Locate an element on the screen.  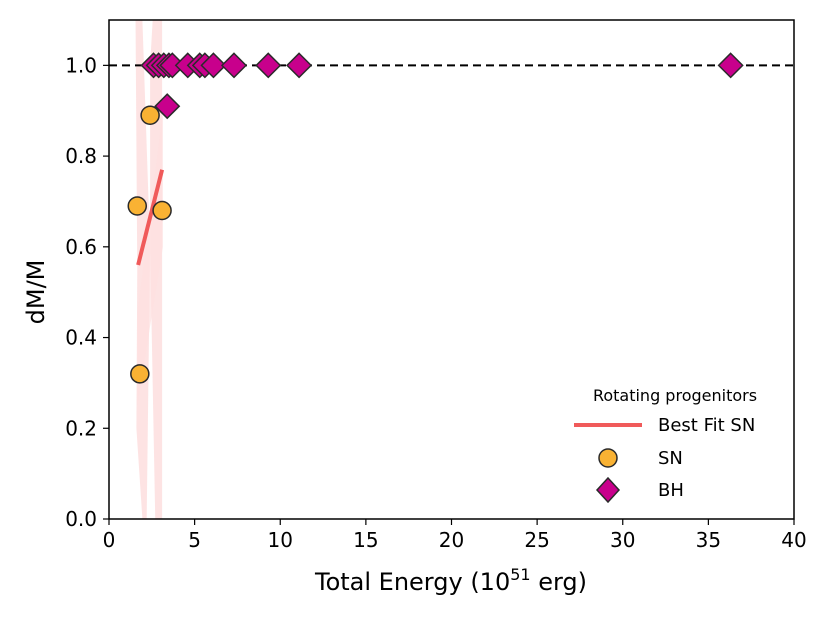
legend-label-best-fit: Best Fit SN is located at coordinates (706, 425).